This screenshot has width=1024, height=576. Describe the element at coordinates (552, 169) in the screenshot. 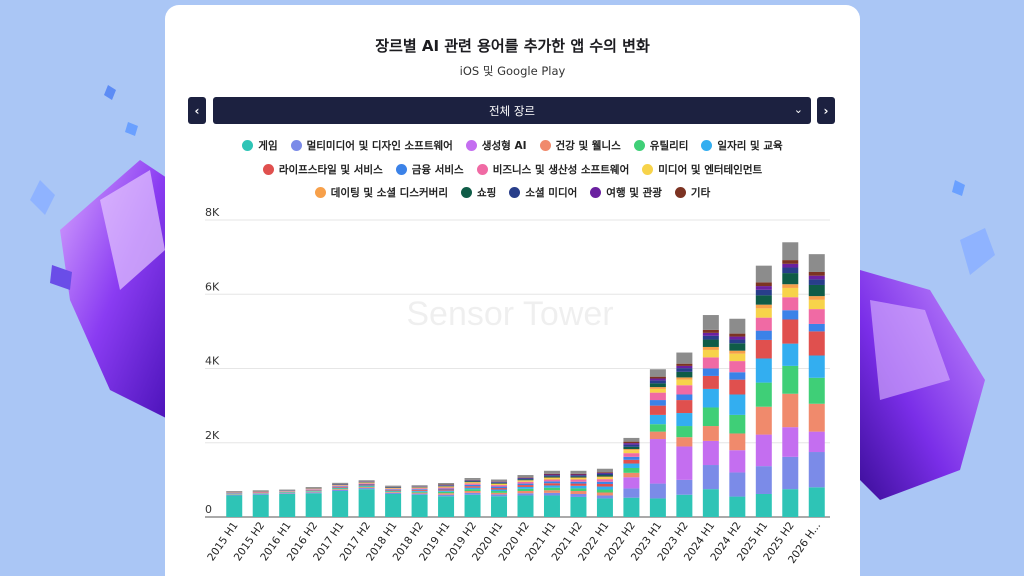

I see `legend-item: 비즈니스 및 생산성 소프트웨어` at that location.